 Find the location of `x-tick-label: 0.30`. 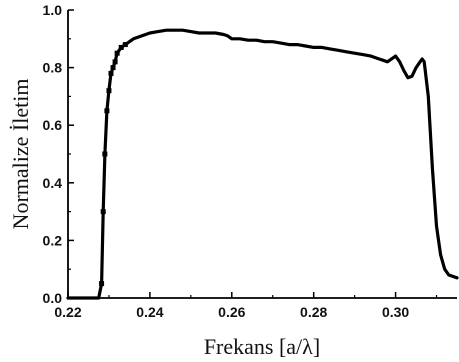

x-tick-label: 0.30 is located at coordinates (395, 312).